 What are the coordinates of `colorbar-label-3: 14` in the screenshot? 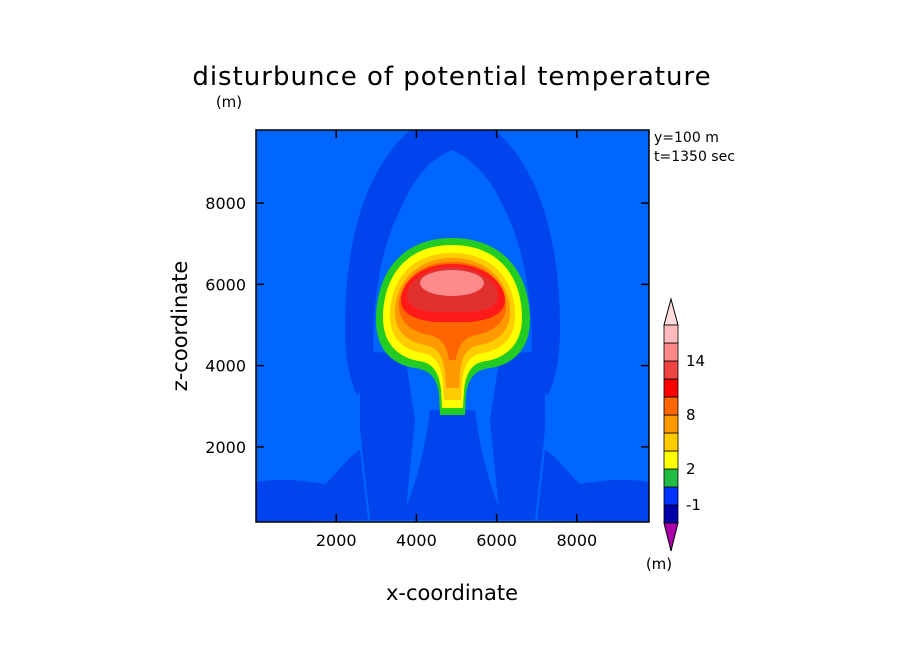 It's located at (695, 361).